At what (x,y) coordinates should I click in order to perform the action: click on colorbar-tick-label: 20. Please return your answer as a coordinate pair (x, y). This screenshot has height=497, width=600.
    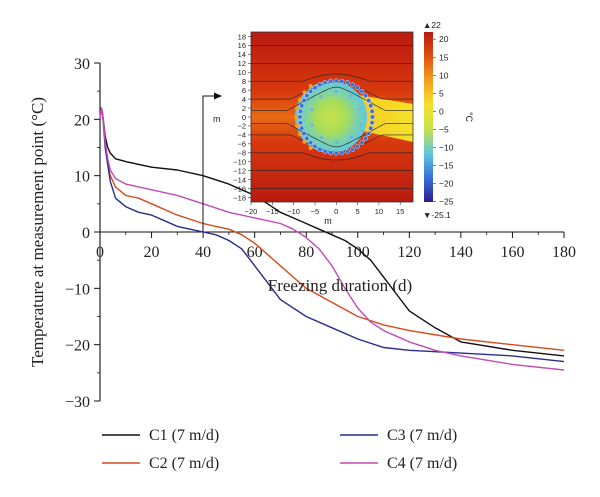
    Looking at the image, I should click on (444, 39).